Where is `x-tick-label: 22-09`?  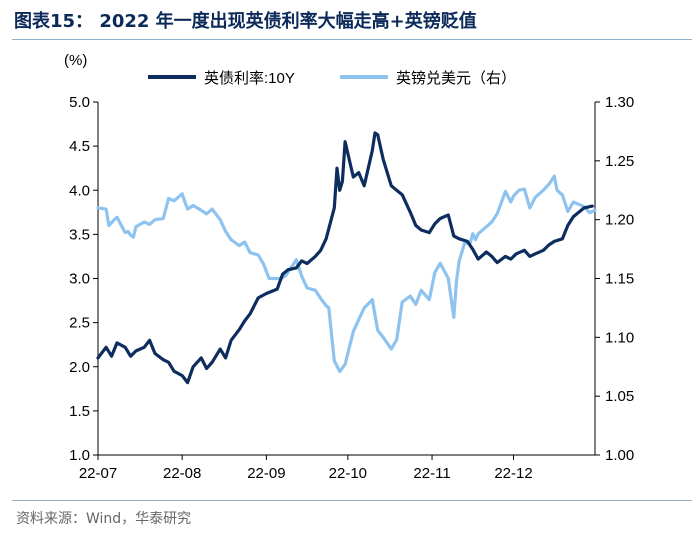
x-tick-label: 22-09 is located at coordinates (266, 473).